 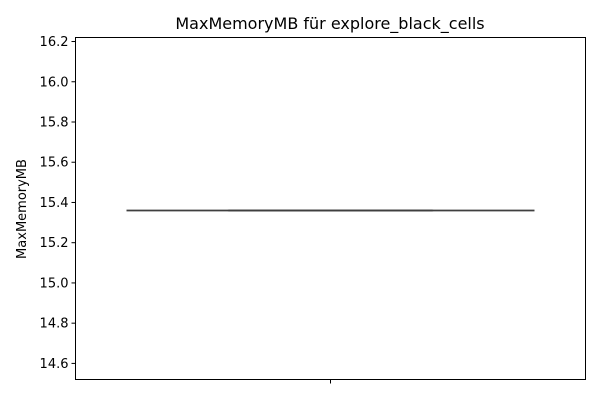 I want to click on y-tick-label: 16.2, so click(x=54, y=42).